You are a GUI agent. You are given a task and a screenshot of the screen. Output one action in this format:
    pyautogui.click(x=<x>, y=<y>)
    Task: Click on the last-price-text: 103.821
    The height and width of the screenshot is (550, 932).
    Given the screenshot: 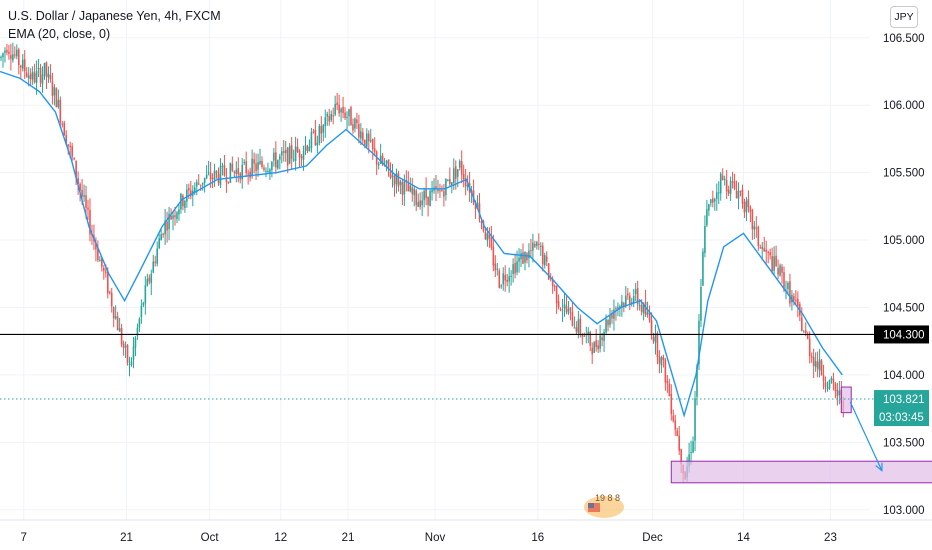 What is the action you would take?
    pyautogui.click(x=904, y=400)
    